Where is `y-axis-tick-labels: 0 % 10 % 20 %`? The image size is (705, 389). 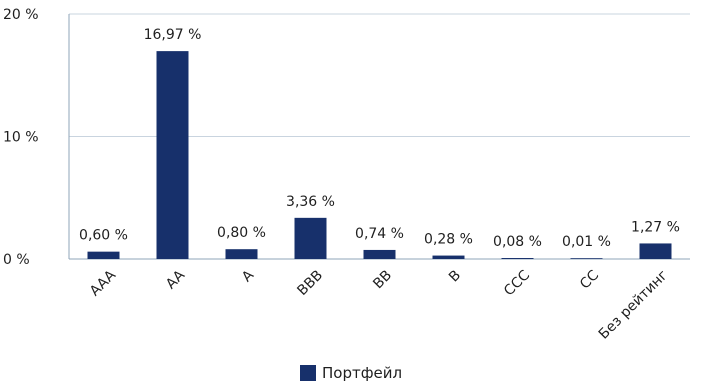
y-axis-tick-labels: 0 % 10 % 20 % is located at coordinates (21, 137).